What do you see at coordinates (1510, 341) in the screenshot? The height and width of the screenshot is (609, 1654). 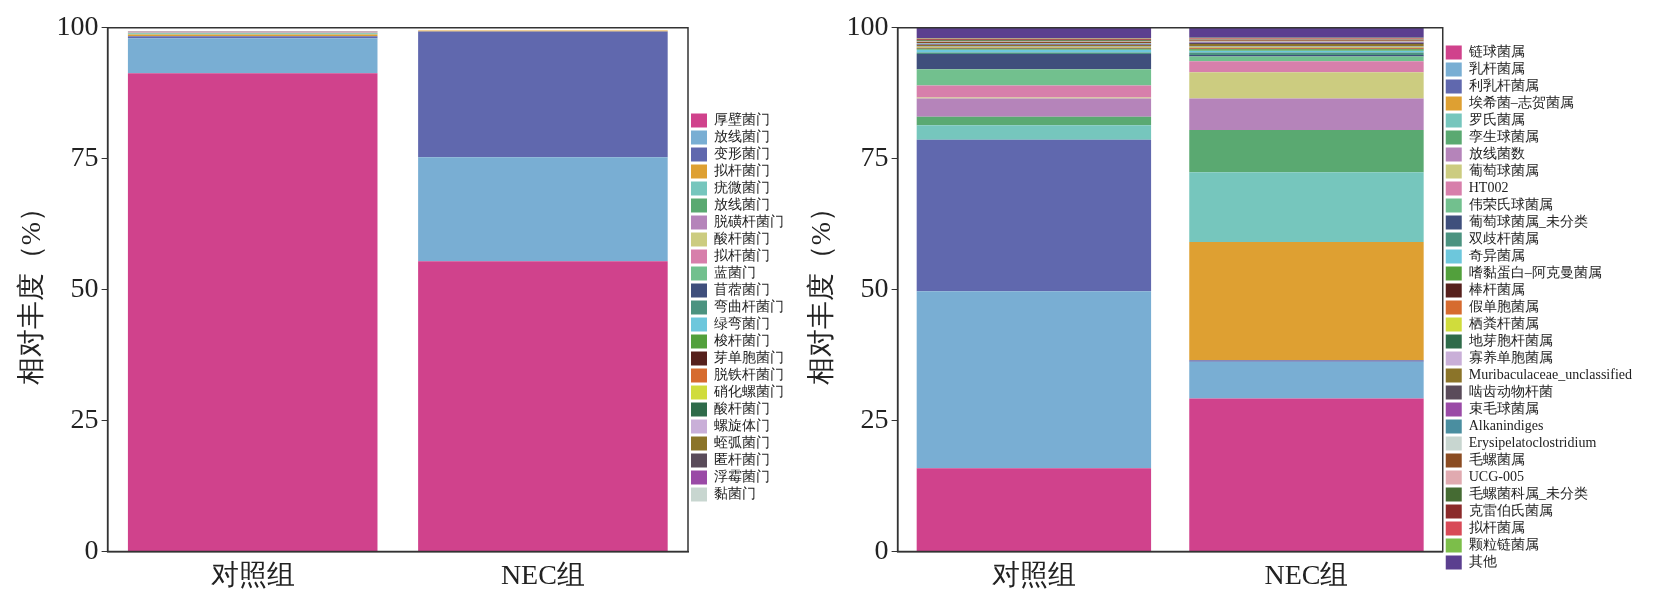 I see `legend-label: 地芽胞杆菌属` at bounding box center [1510, 341].